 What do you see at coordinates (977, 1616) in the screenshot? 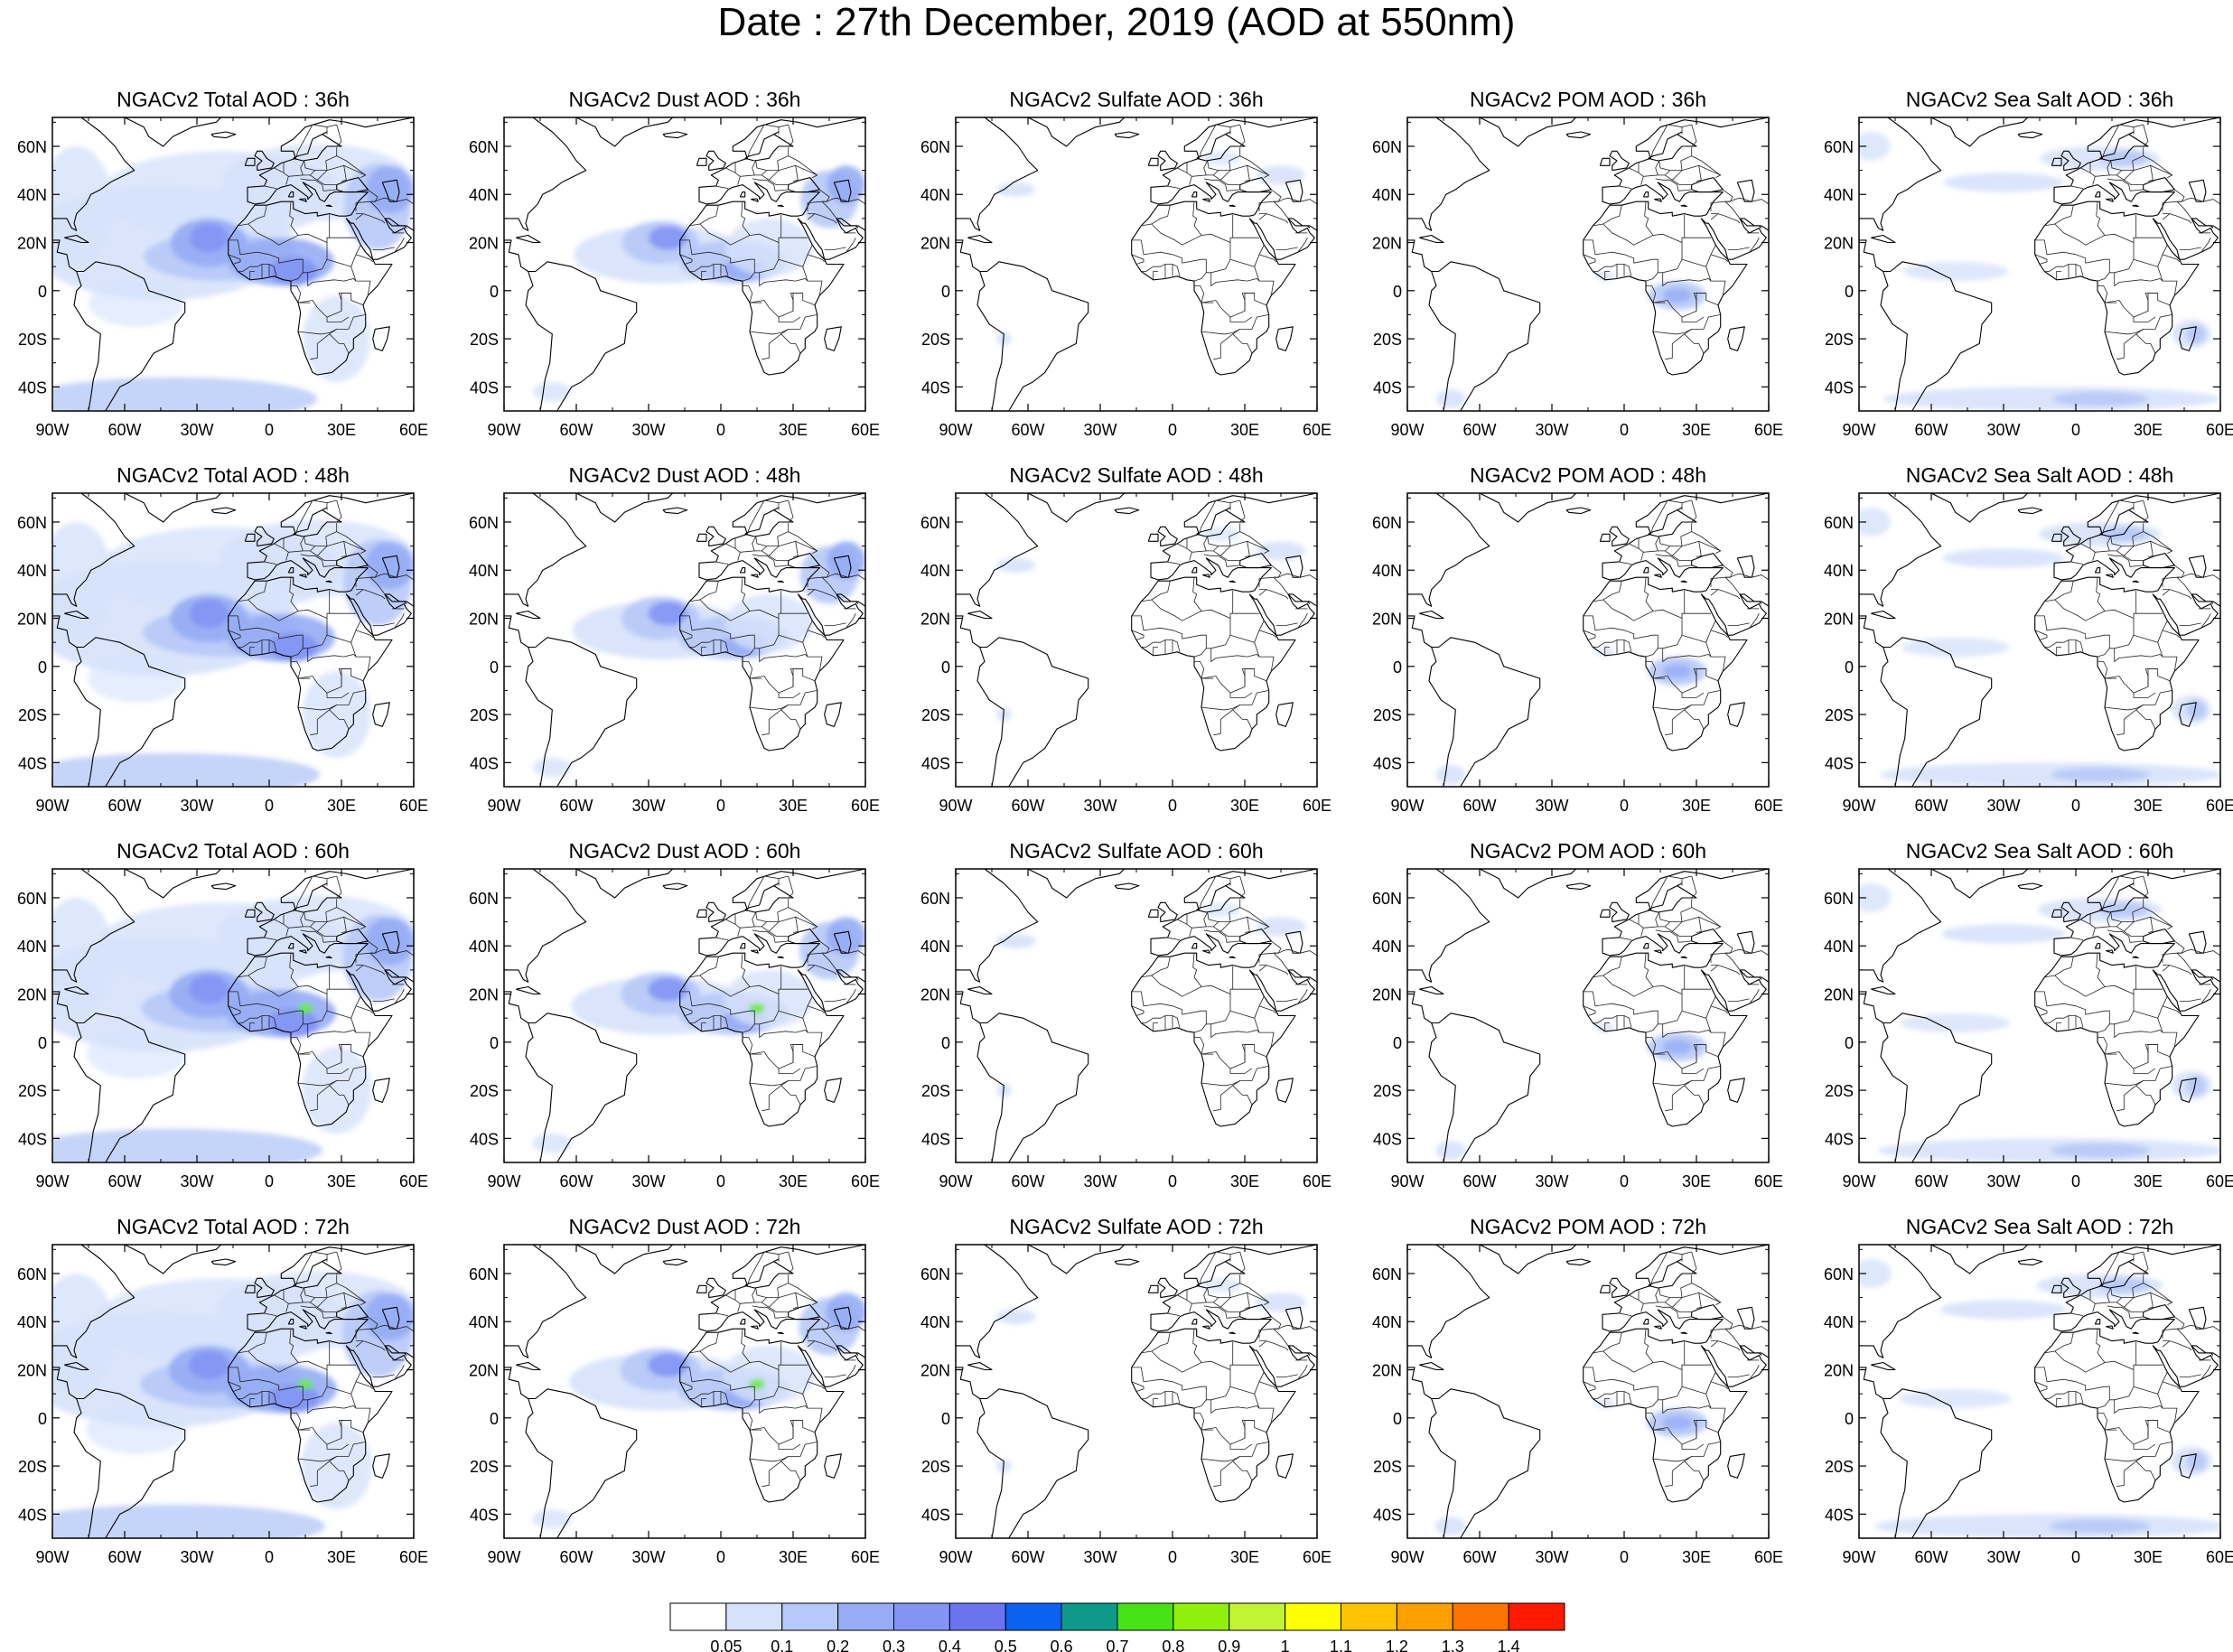
I see `colorbar-swatch` at bounding box center [977, 1616].